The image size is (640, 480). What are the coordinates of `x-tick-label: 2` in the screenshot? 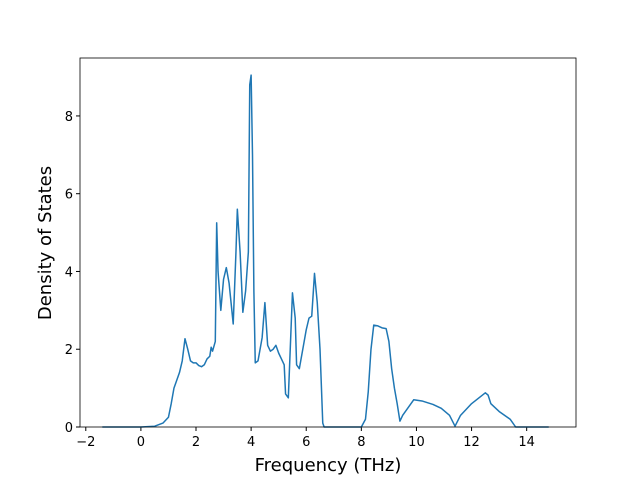 It's located at (196, 442).